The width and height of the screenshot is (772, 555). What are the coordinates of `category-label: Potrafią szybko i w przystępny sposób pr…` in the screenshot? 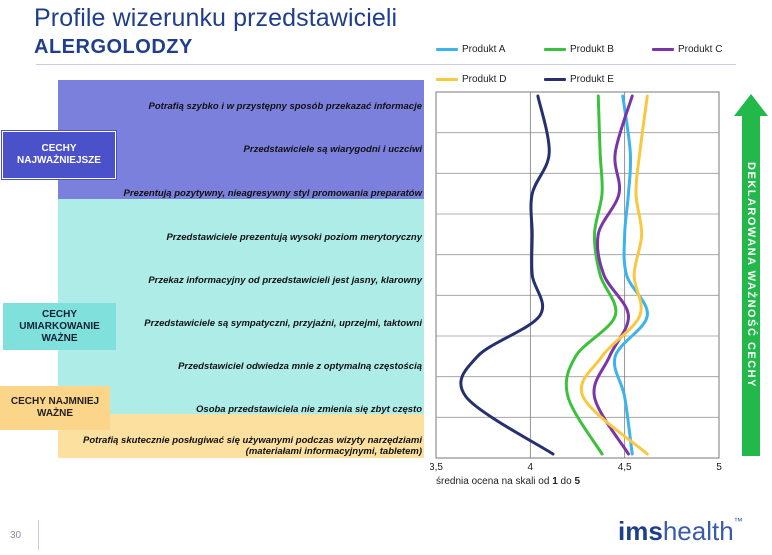 It's located at (285, 106).